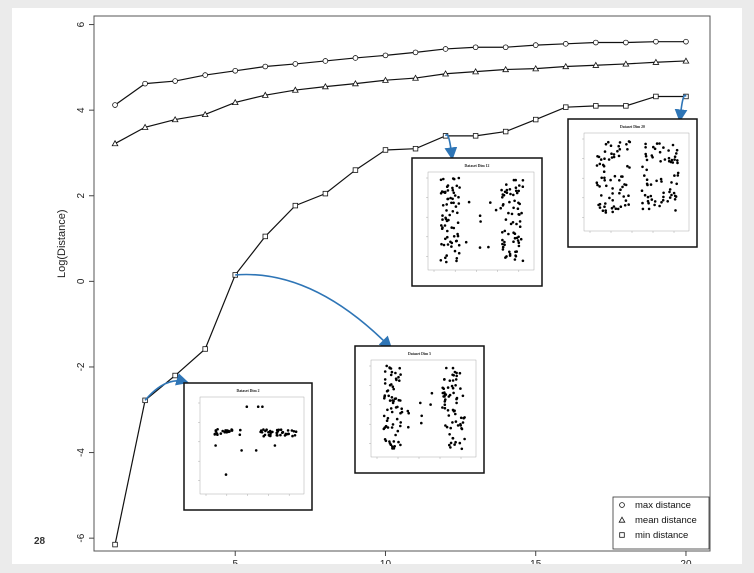  Describe the element at coordinates (661, 535) in the screenshot. I see `legend-label: min distance` at that location.